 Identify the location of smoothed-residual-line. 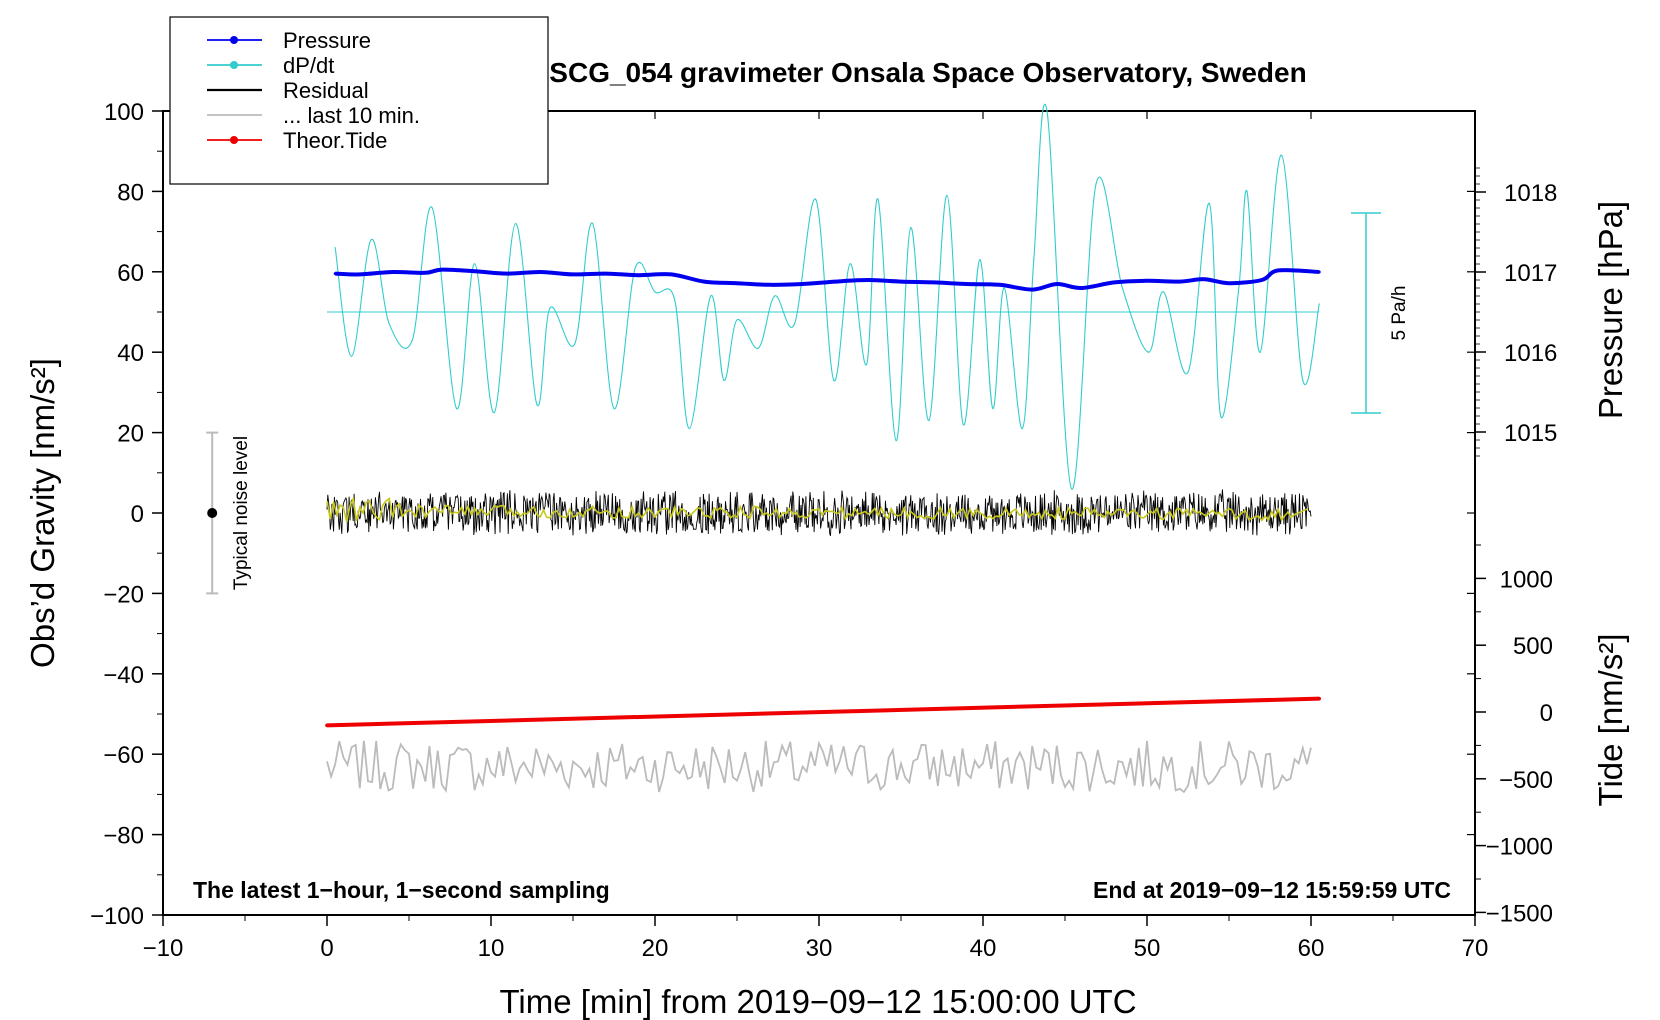
(817, 508).